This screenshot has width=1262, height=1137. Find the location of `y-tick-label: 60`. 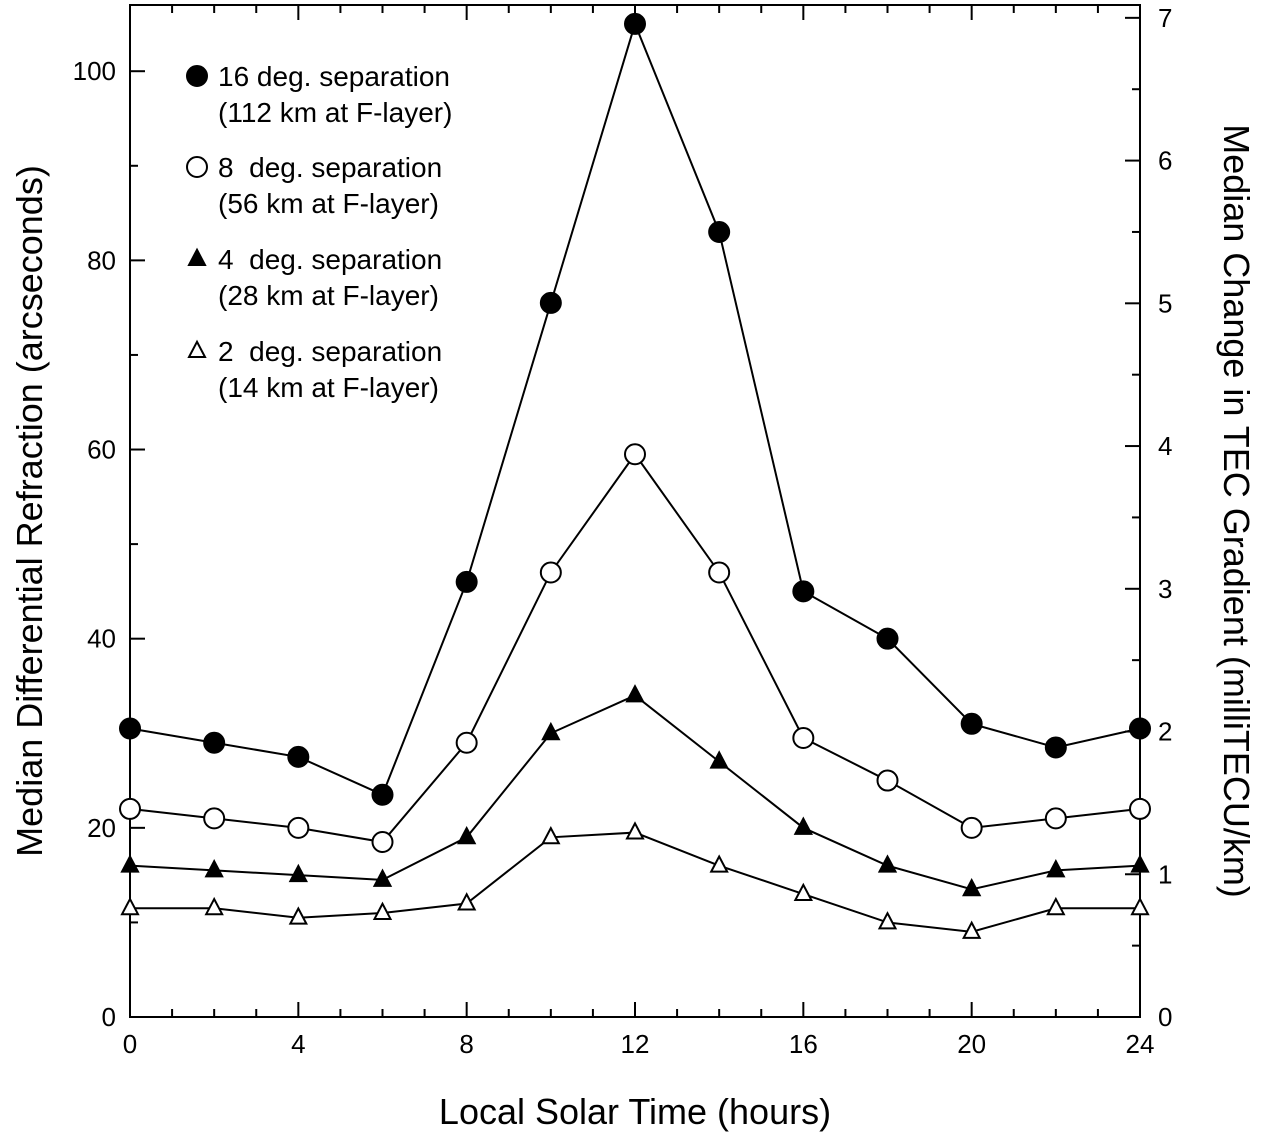

y-tick-label: 60 is located at coordinates (101, 450).